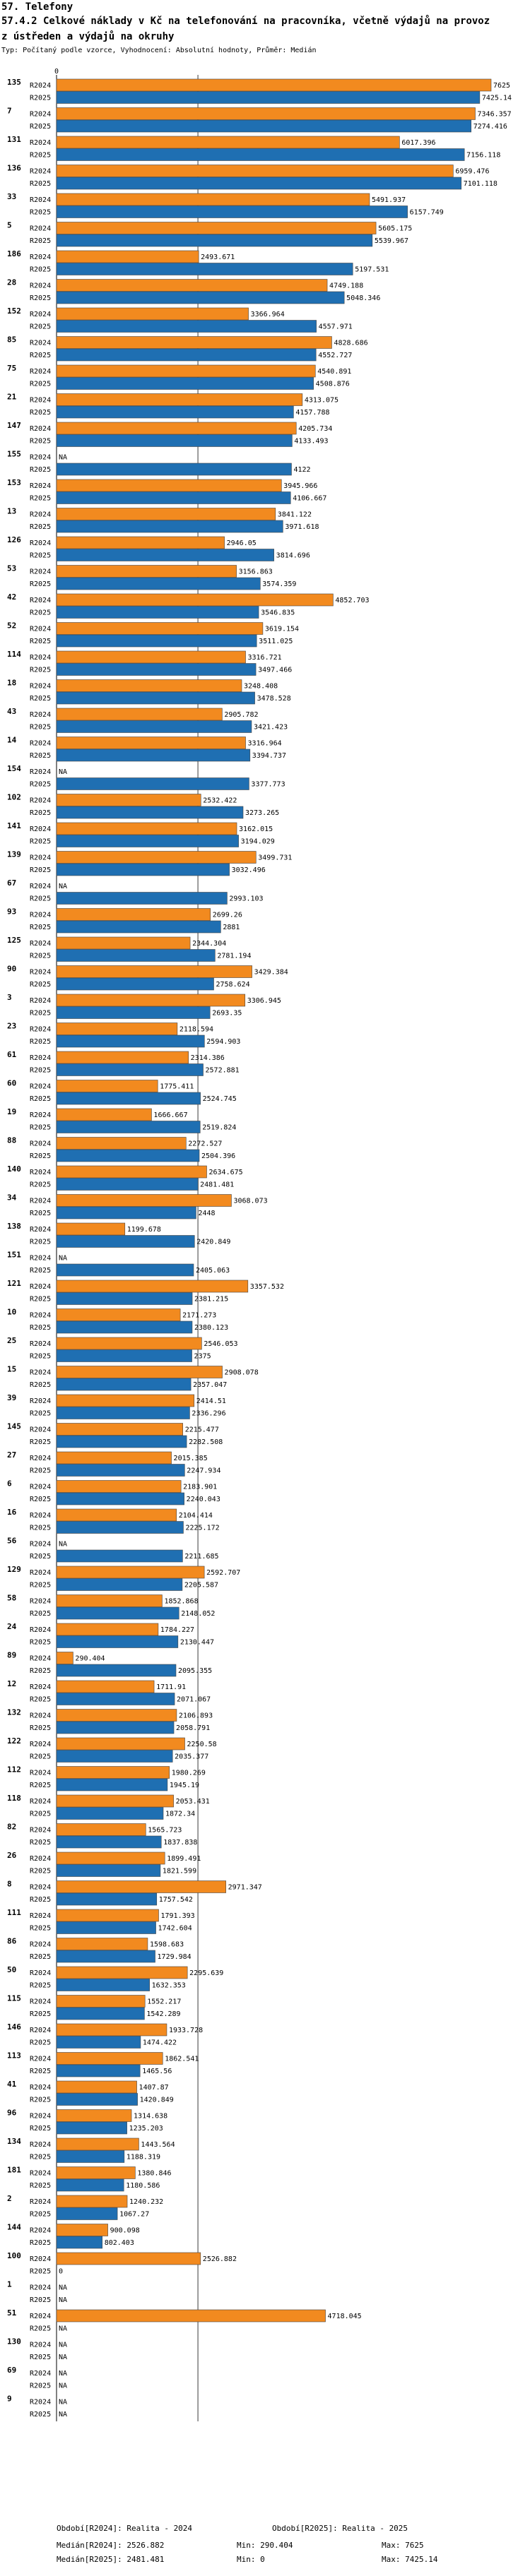 The height and width of the screenshot is (2576, 530). I want to click on data-label: 2336.296, so click(208, 1414).